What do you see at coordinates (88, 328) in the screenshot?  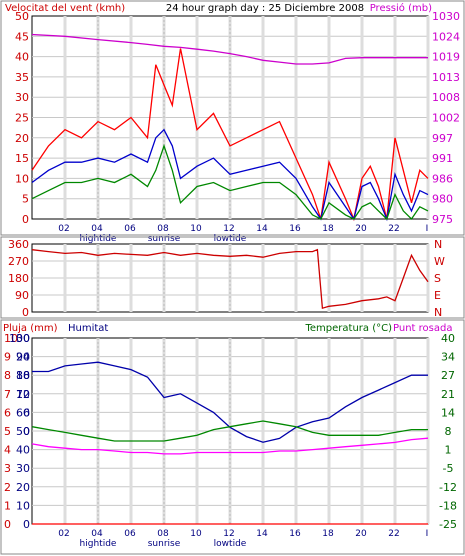 I see `humidity-axis-title: Humitat` at bounding box center [88, 328].